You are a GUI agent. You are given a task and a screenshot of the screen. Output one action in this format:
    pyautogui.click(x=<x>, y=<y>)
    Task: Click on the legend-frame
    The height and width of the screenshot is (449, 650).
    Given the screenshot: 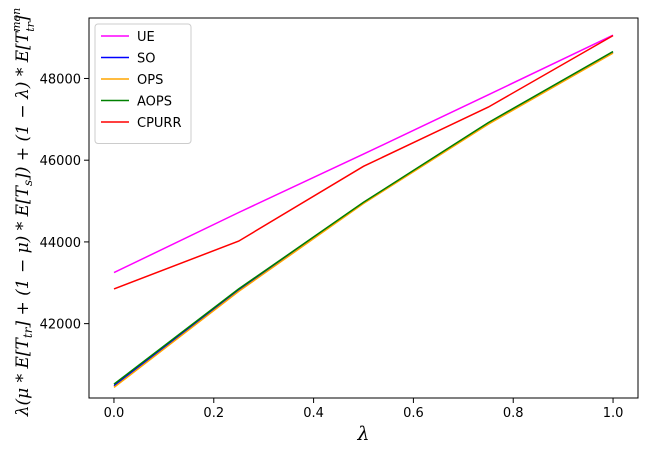 What is the action you would take?
    pyautogui.click(x=143, y=83)
    